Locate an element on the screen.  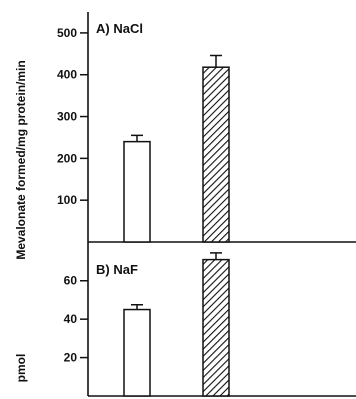
panel-a-label: A) NaCl is located at coordinates (119, 28).